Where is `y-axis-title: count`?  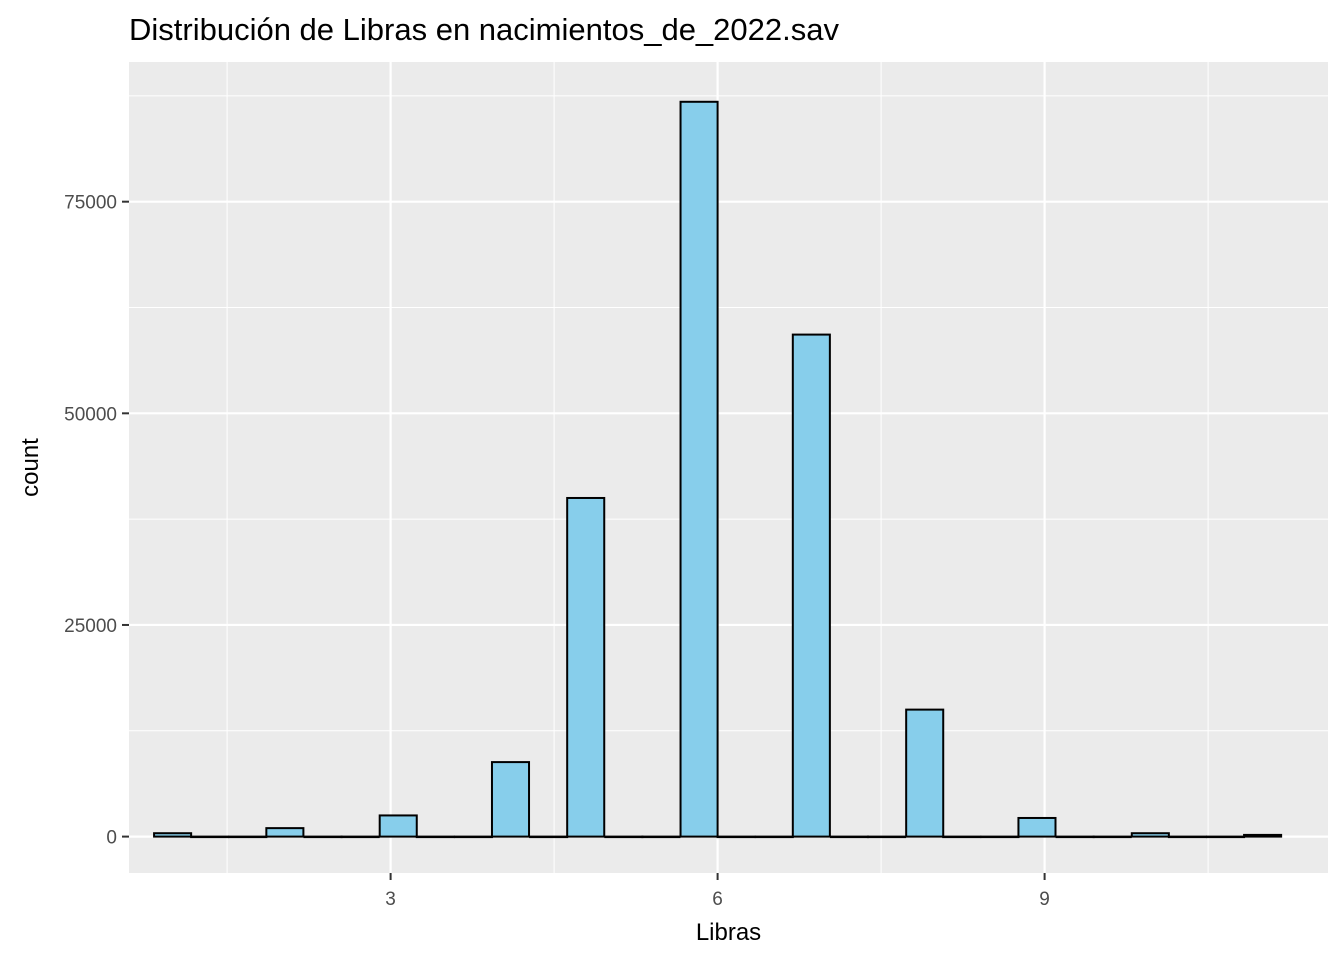 y-axis-title: count is located at coordinates (30, 467).